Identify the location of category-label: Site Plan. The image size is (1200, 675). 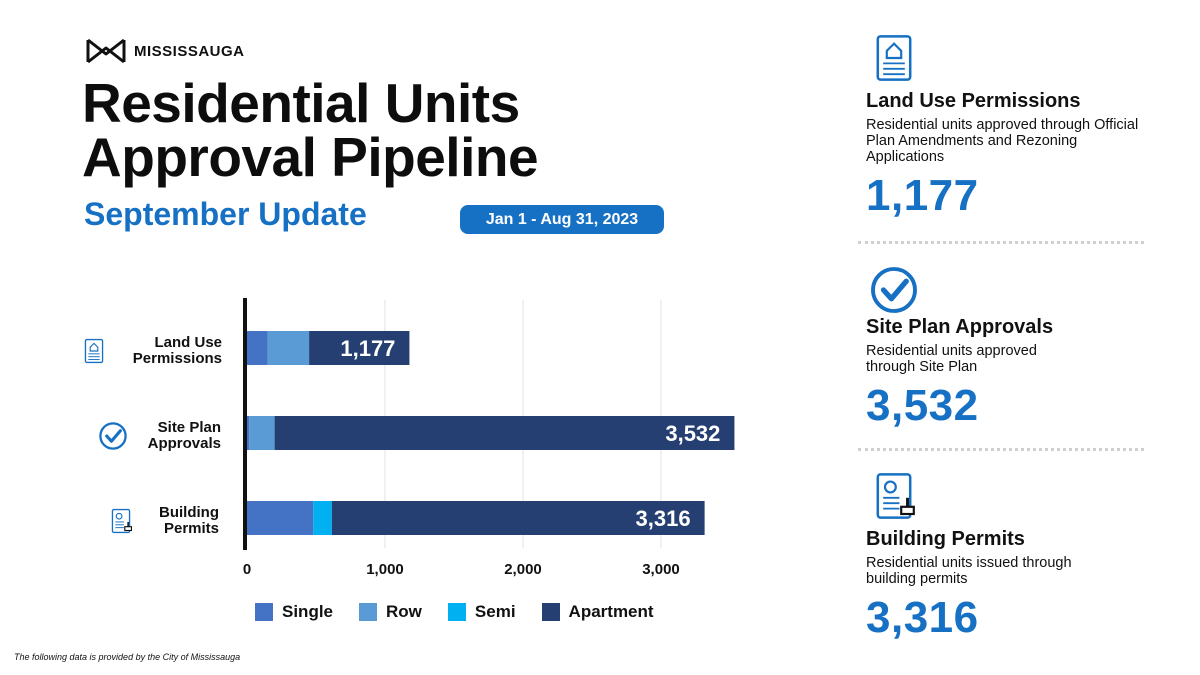
(189, 427).